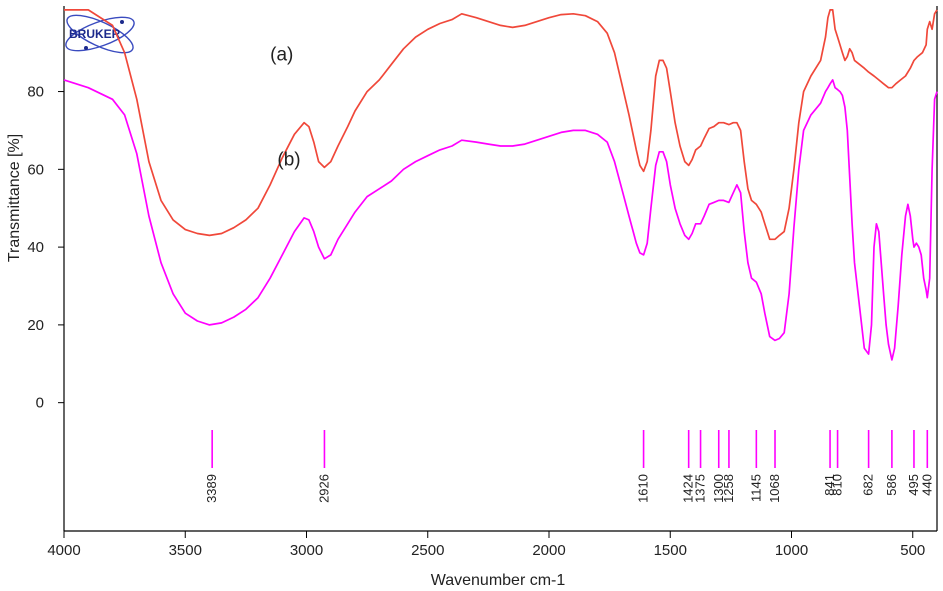  What do you see at coordinates (829, 485) in the screenshot?
I see `peak-label: 841` at bounding box center [829, 485].